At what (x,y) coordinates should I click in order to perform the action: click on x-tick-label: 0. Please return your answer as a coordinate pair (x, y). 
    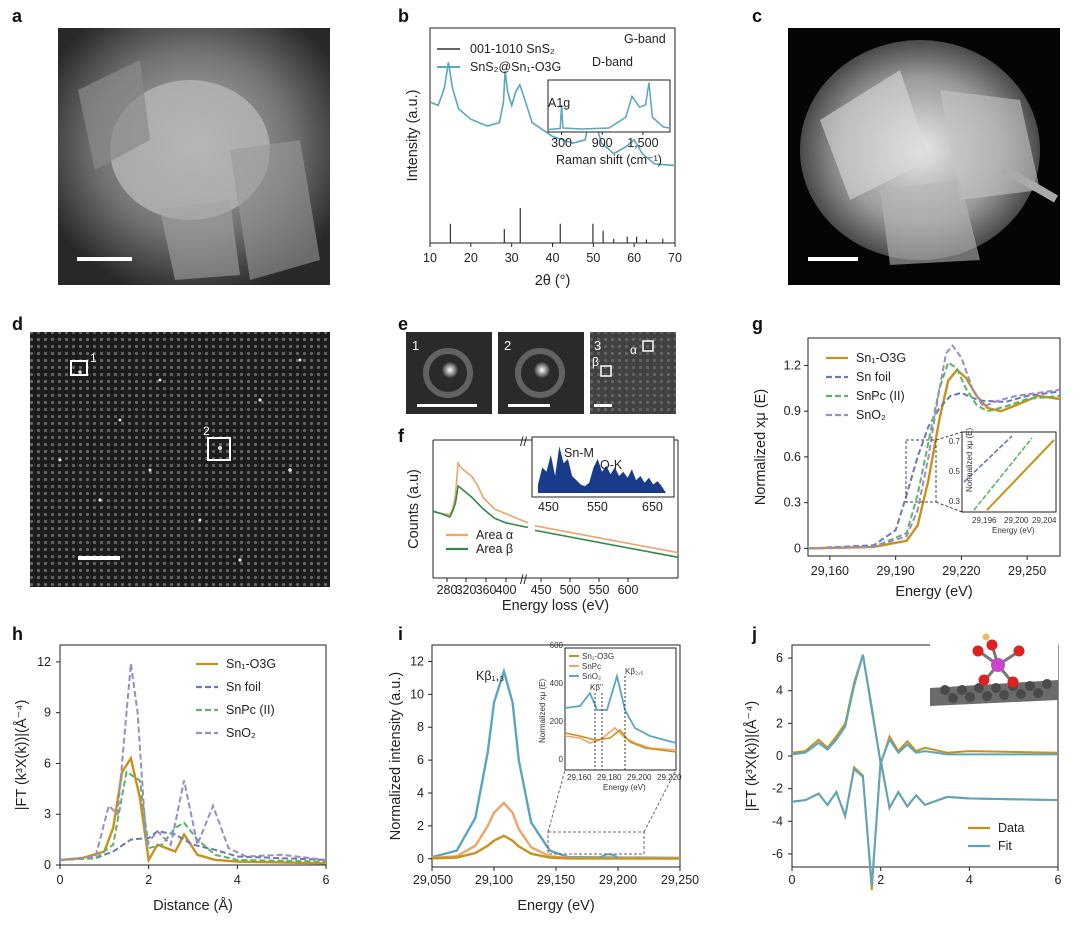
    Looking at the image, I should click on (60, 880).